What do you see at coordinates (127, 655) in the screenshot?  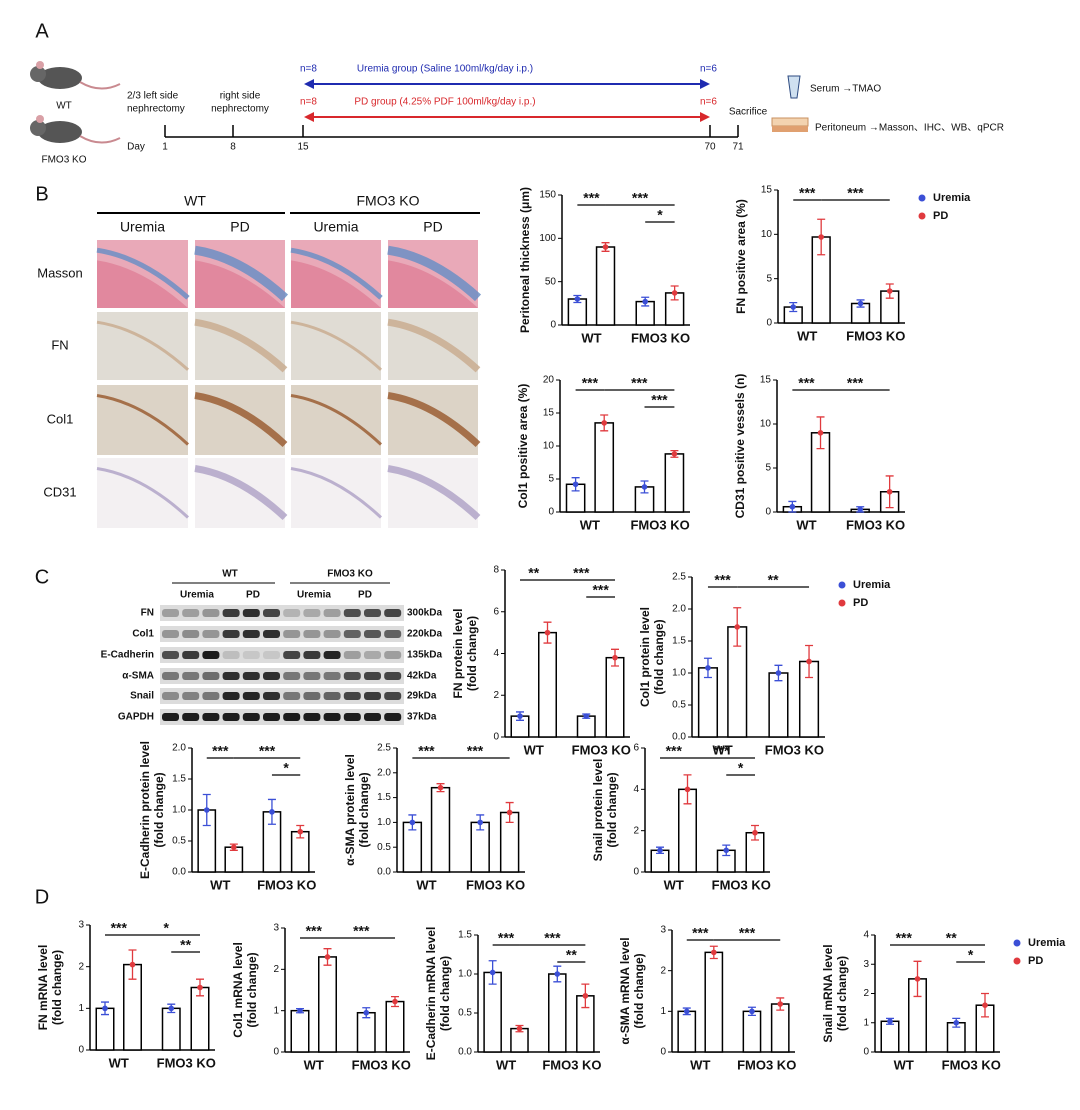 I see `protein-label: E-Cadherin` at bounding box center [127, 655].